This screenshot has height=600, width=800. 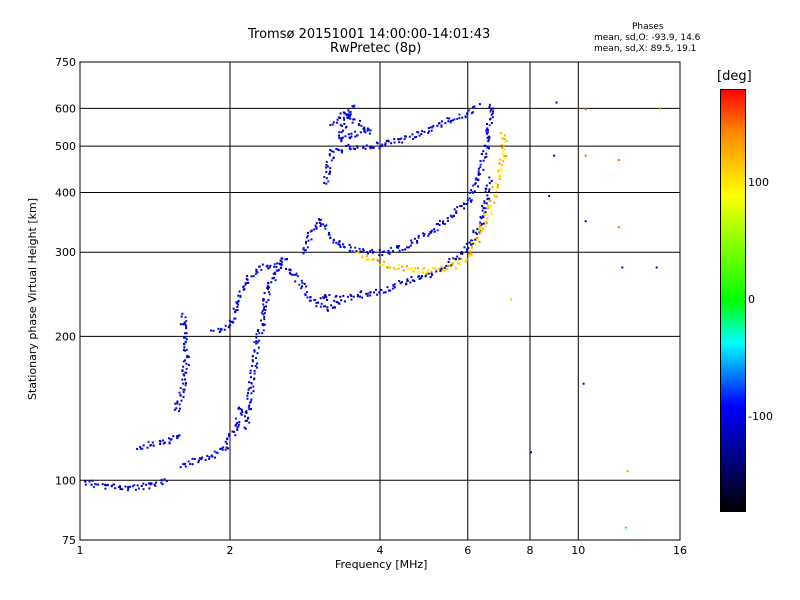 I want to click on colorbar-tick-label: -100, so click(x=760, y=416).